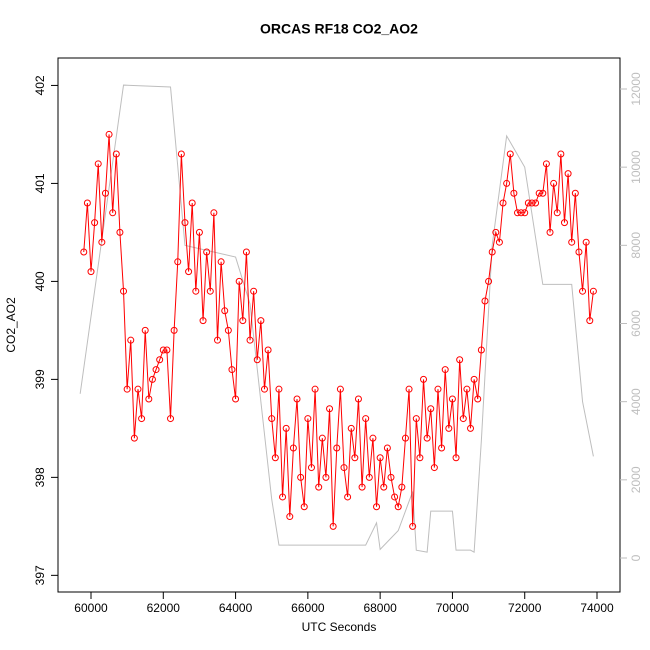  Describe the element at coordinates (636, 479) in the screenshot. I see `y2-tick-label: 2000` at that location.